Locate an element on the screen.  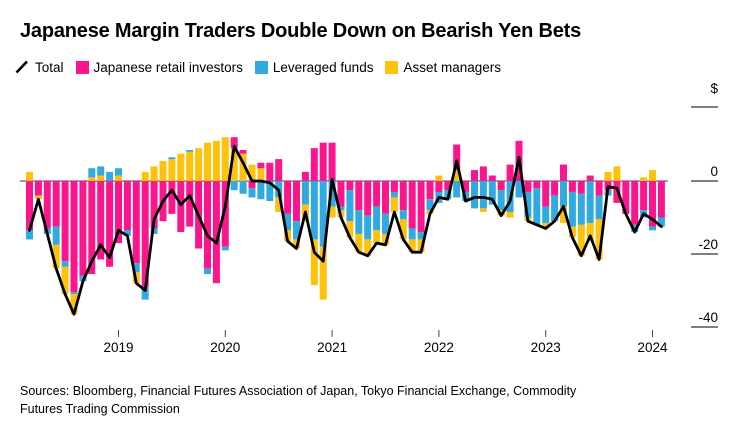
x-tick-label-2022: 2022 is located at coordinates (439, 347).